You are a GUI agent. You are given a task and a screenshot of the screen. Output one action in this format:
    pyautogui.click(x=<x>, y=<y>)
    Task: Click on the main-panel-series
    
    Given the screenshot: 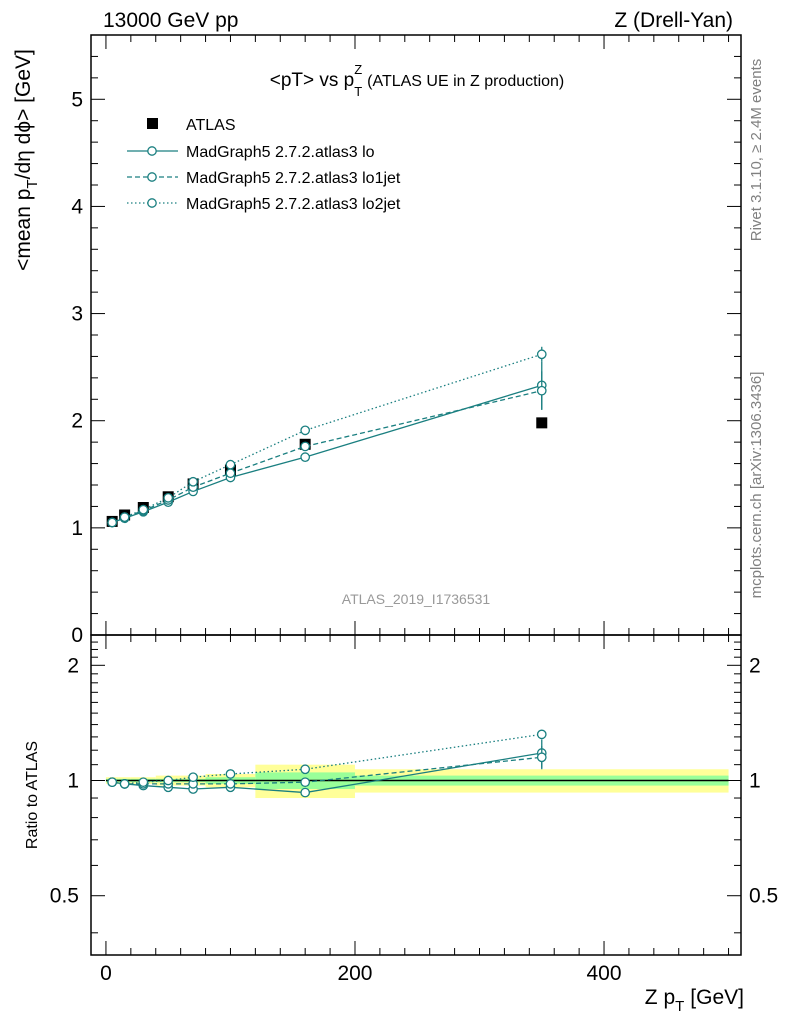 What is the action you would take?
    pyautogui.click(x=327, y=437)
    